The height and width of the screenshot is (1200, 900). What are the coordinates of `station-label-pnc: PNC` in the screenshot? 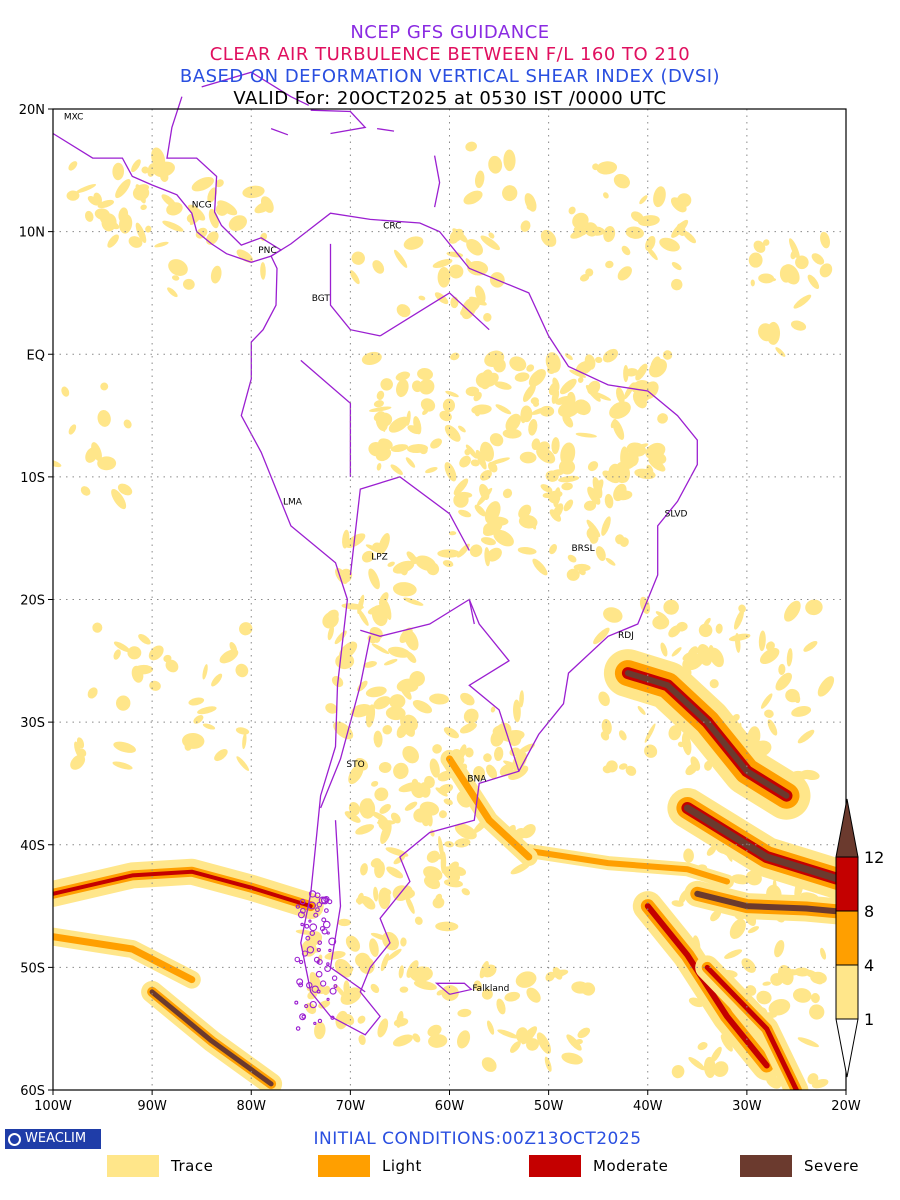 It's located at (267, 251).